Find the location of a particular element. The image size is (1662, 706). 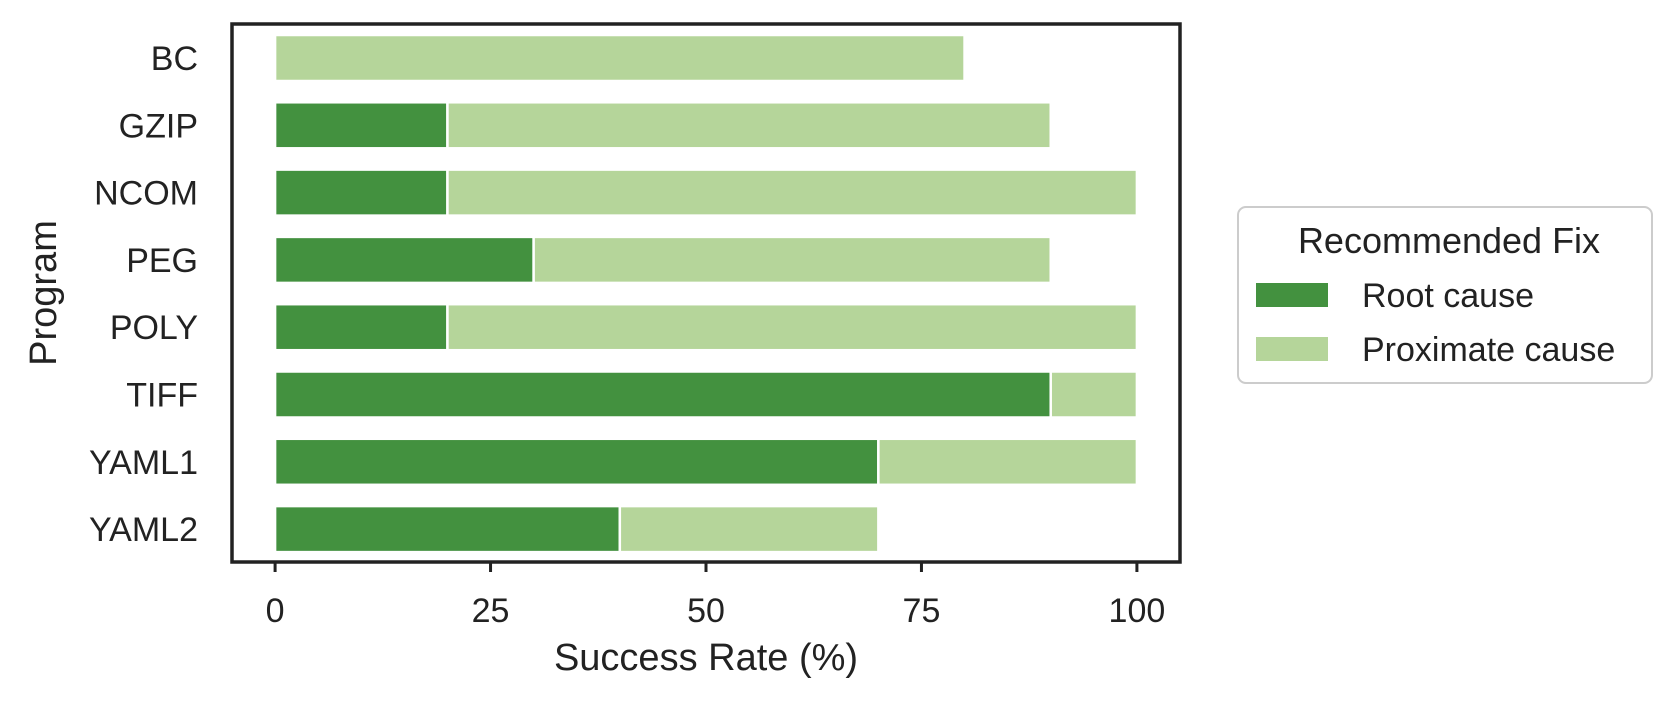

y-tick-label: GZIP is located at coordinates (158, 126).